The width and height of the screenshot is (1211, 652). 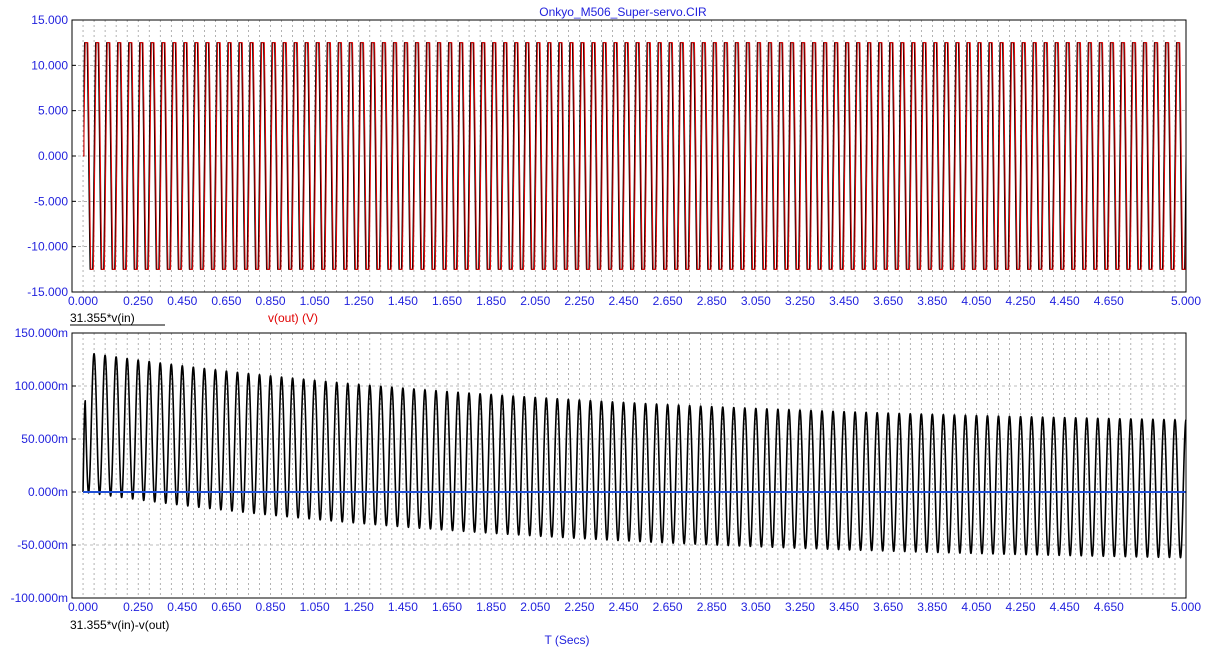 I want to click on top-x-tick-label: 2.050, so click(x=535, y=301).